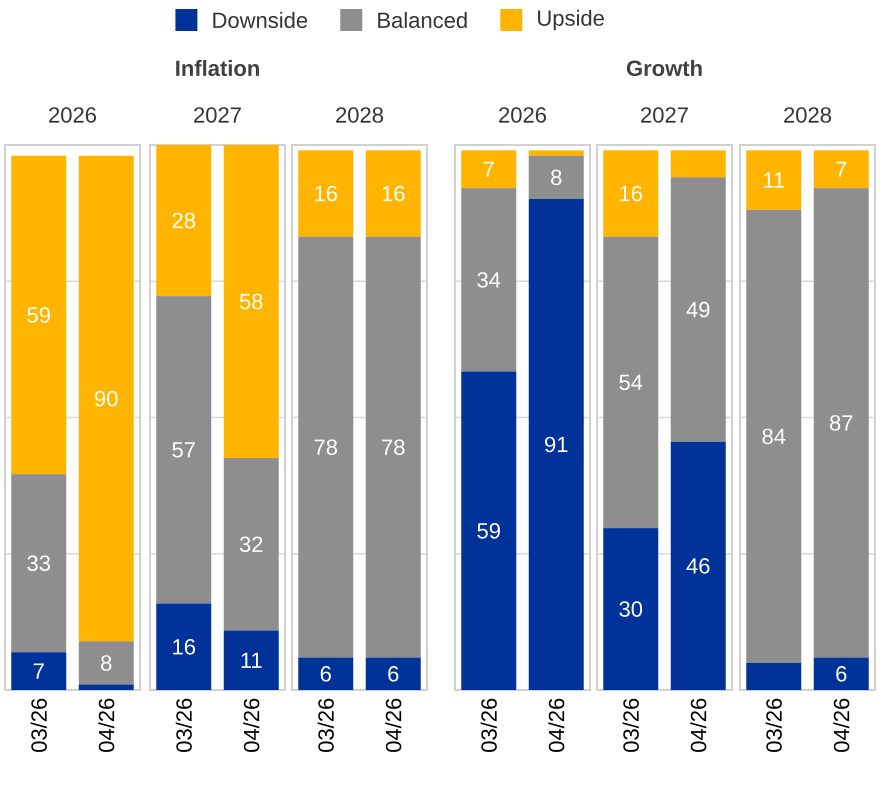 Image resolution: width=883 pixels, height=785 pixels. I want to click on data-label: 54, so click(630, 382).